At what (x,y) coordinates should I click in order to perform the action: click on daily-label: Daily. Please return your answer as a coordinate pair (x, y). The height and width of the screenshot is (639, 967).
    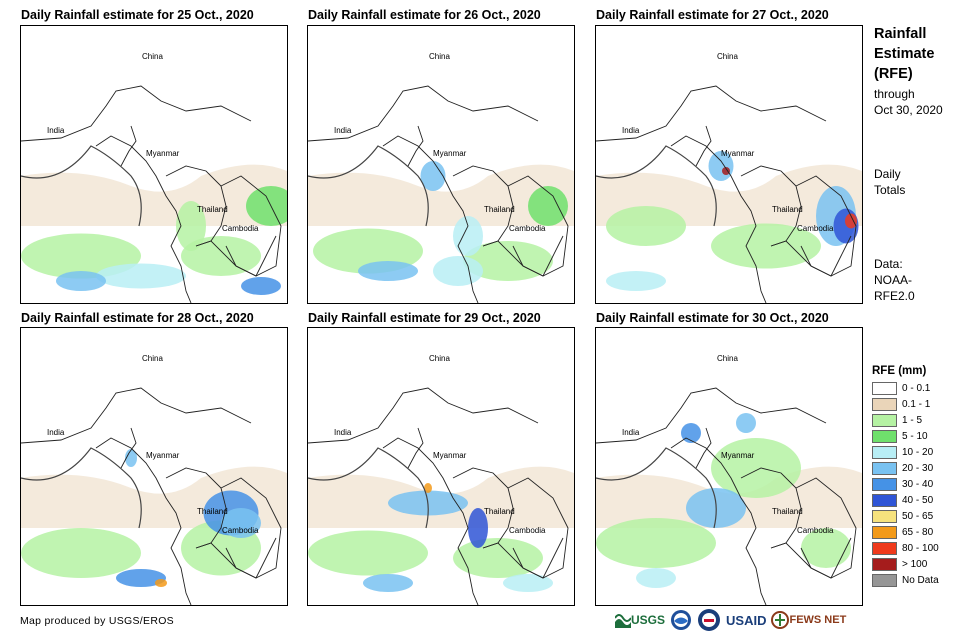
    Looking at the image, I should click on (887, 174).